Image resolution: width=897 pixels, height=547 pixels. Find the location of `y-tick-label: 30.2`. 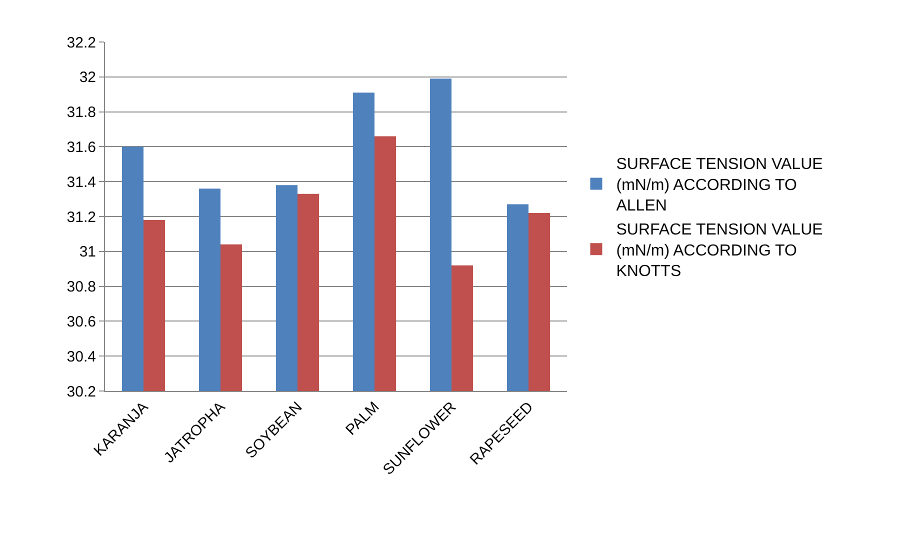

y-tick-label: 30.2 is located at coordinates (81, 391).